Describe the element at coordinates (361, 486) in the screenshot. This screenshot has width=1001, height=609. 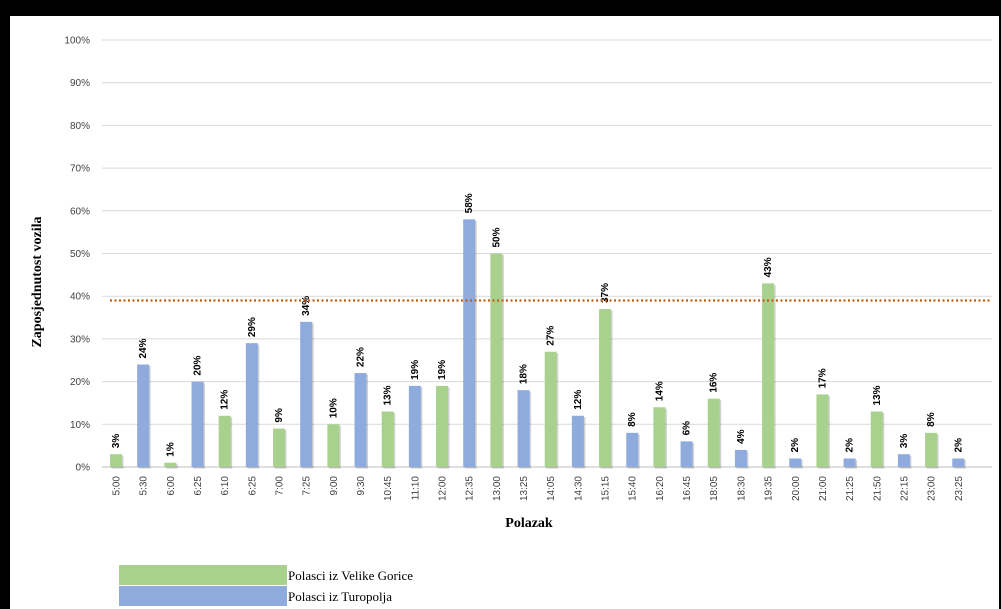
I see `x-tick-label: 9:30` at that location.